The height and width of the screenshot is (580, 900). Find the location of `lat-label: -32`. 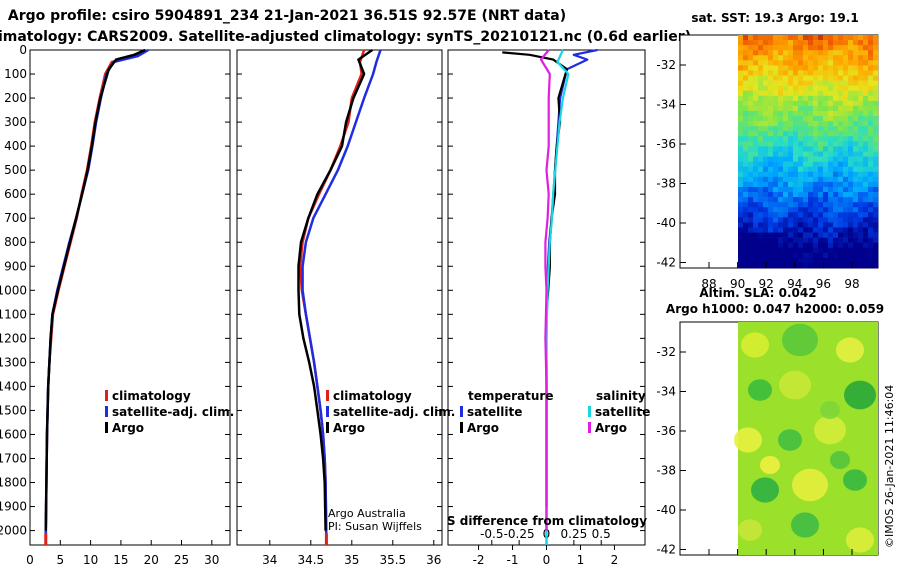

lat-label: -32 is located at coordinates (666, 352).